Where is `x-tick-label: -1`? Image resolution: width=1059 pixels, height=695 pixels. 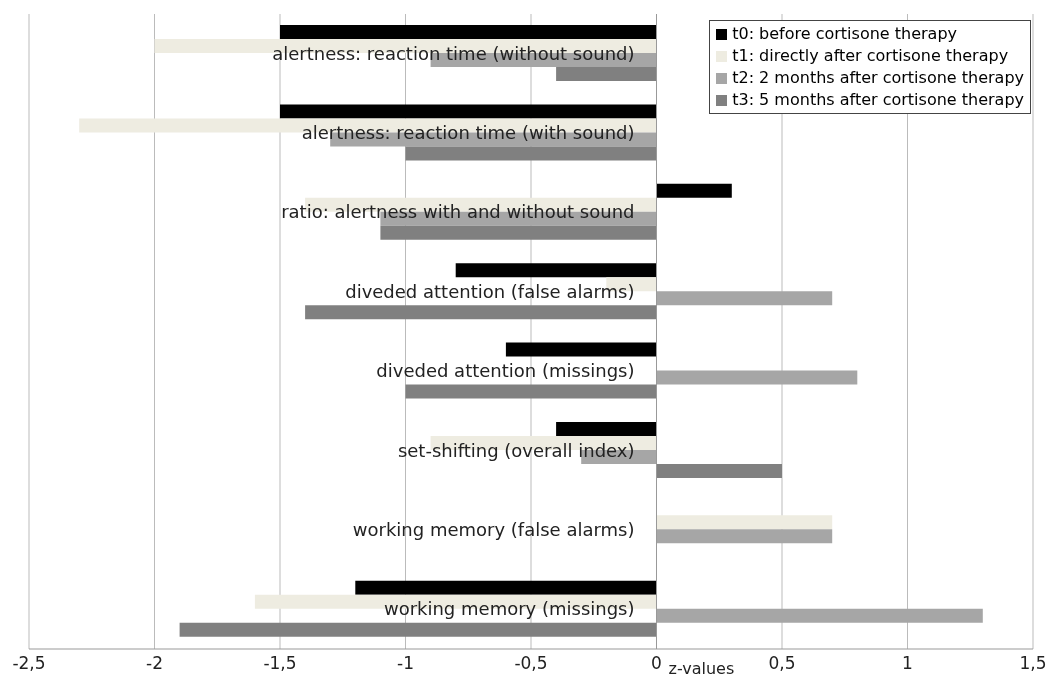 x-tick-label: -1 is located at coordinates (405, 663).